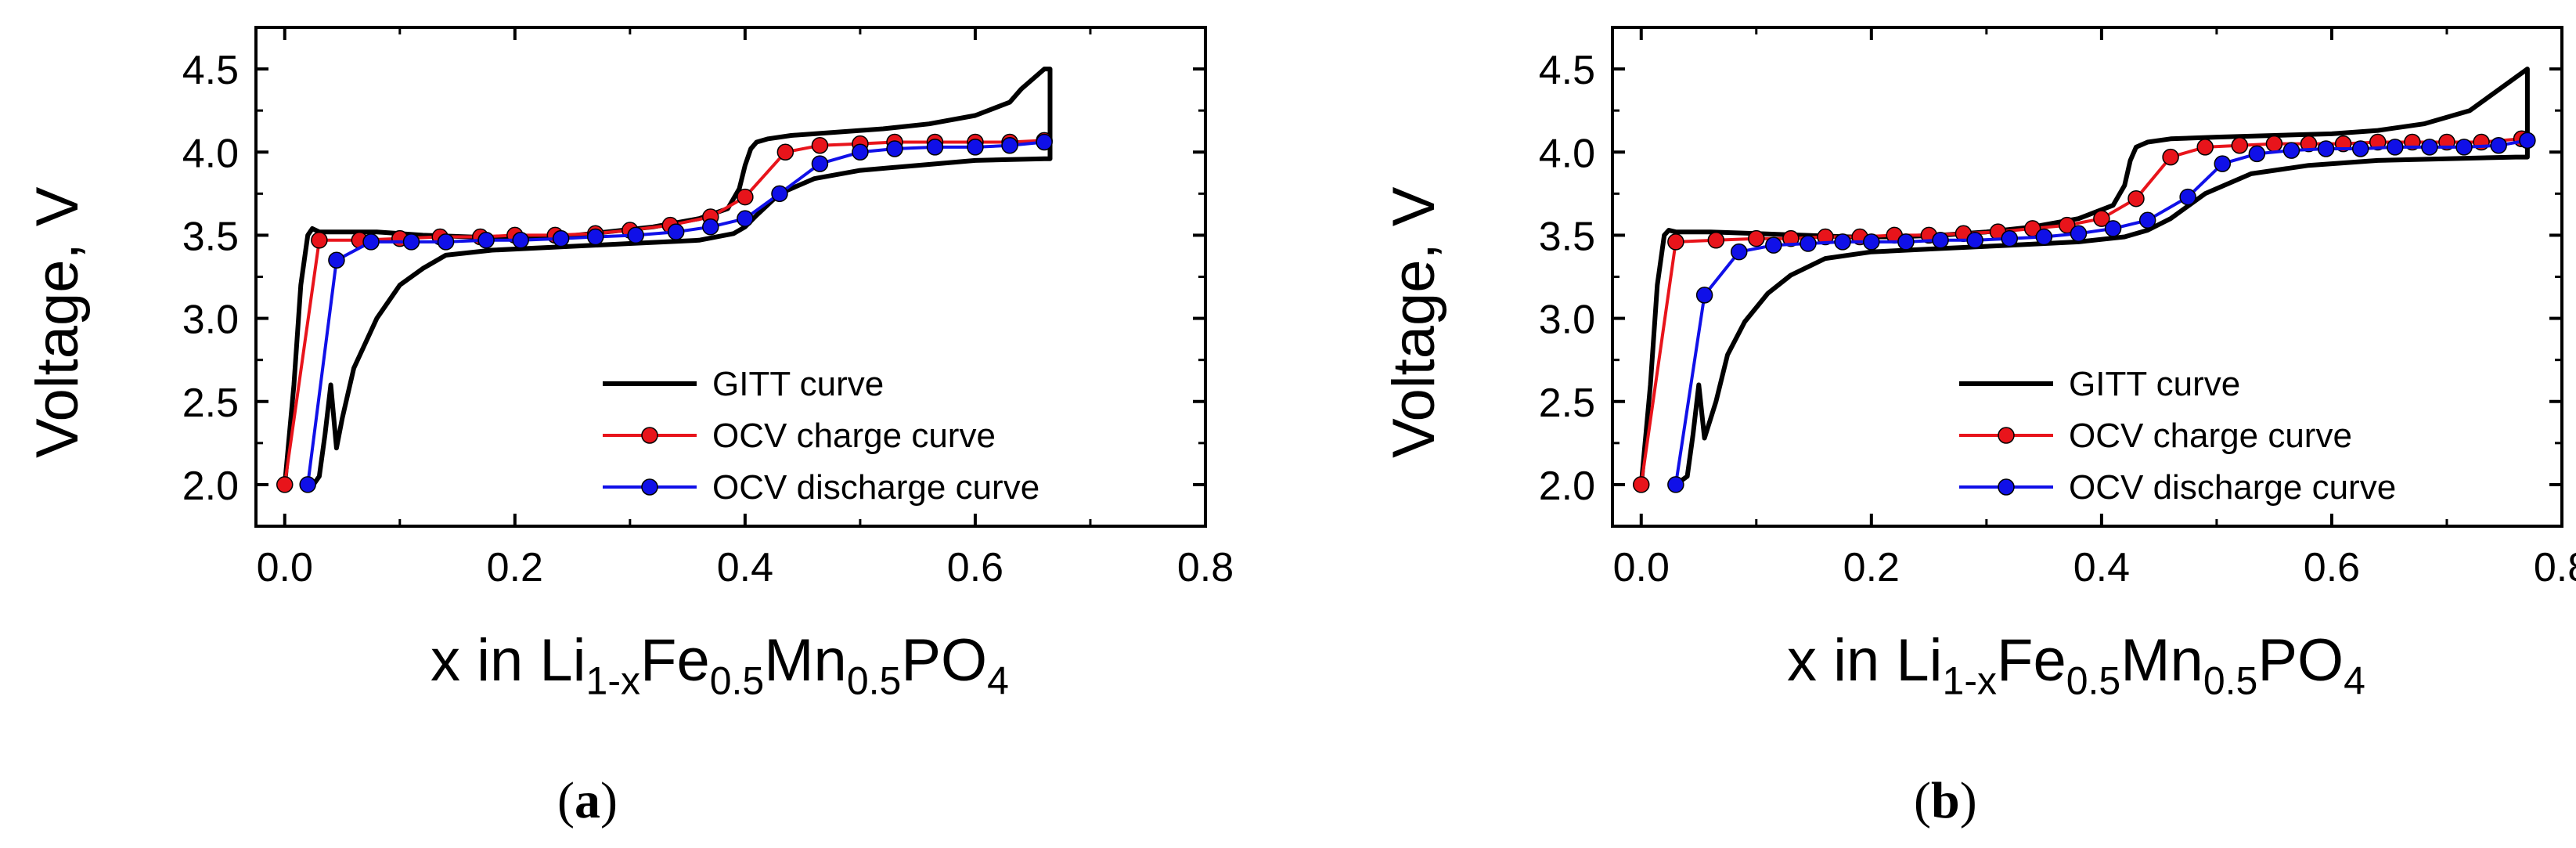 This screenshot has width=2576, height=848. I want to click on panel-caption: (b), so click(1945, 800).